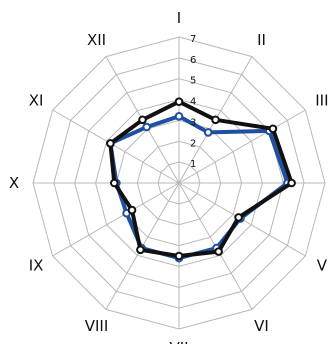 The image size is (334, 344). I want to click on series-1-point-XII, so click(146, 127).